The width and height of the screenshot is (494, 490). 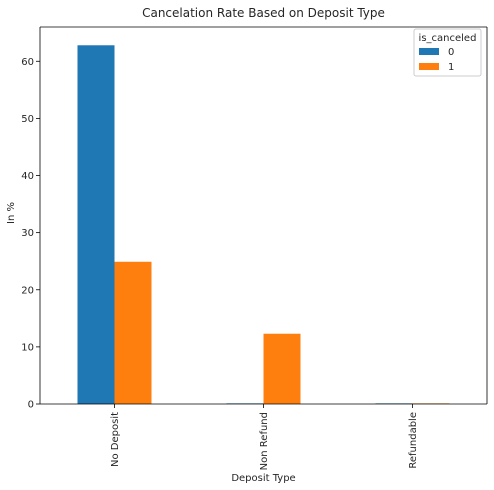 I want to click on legend-title: is_canceled, so click(x=448, y=38).